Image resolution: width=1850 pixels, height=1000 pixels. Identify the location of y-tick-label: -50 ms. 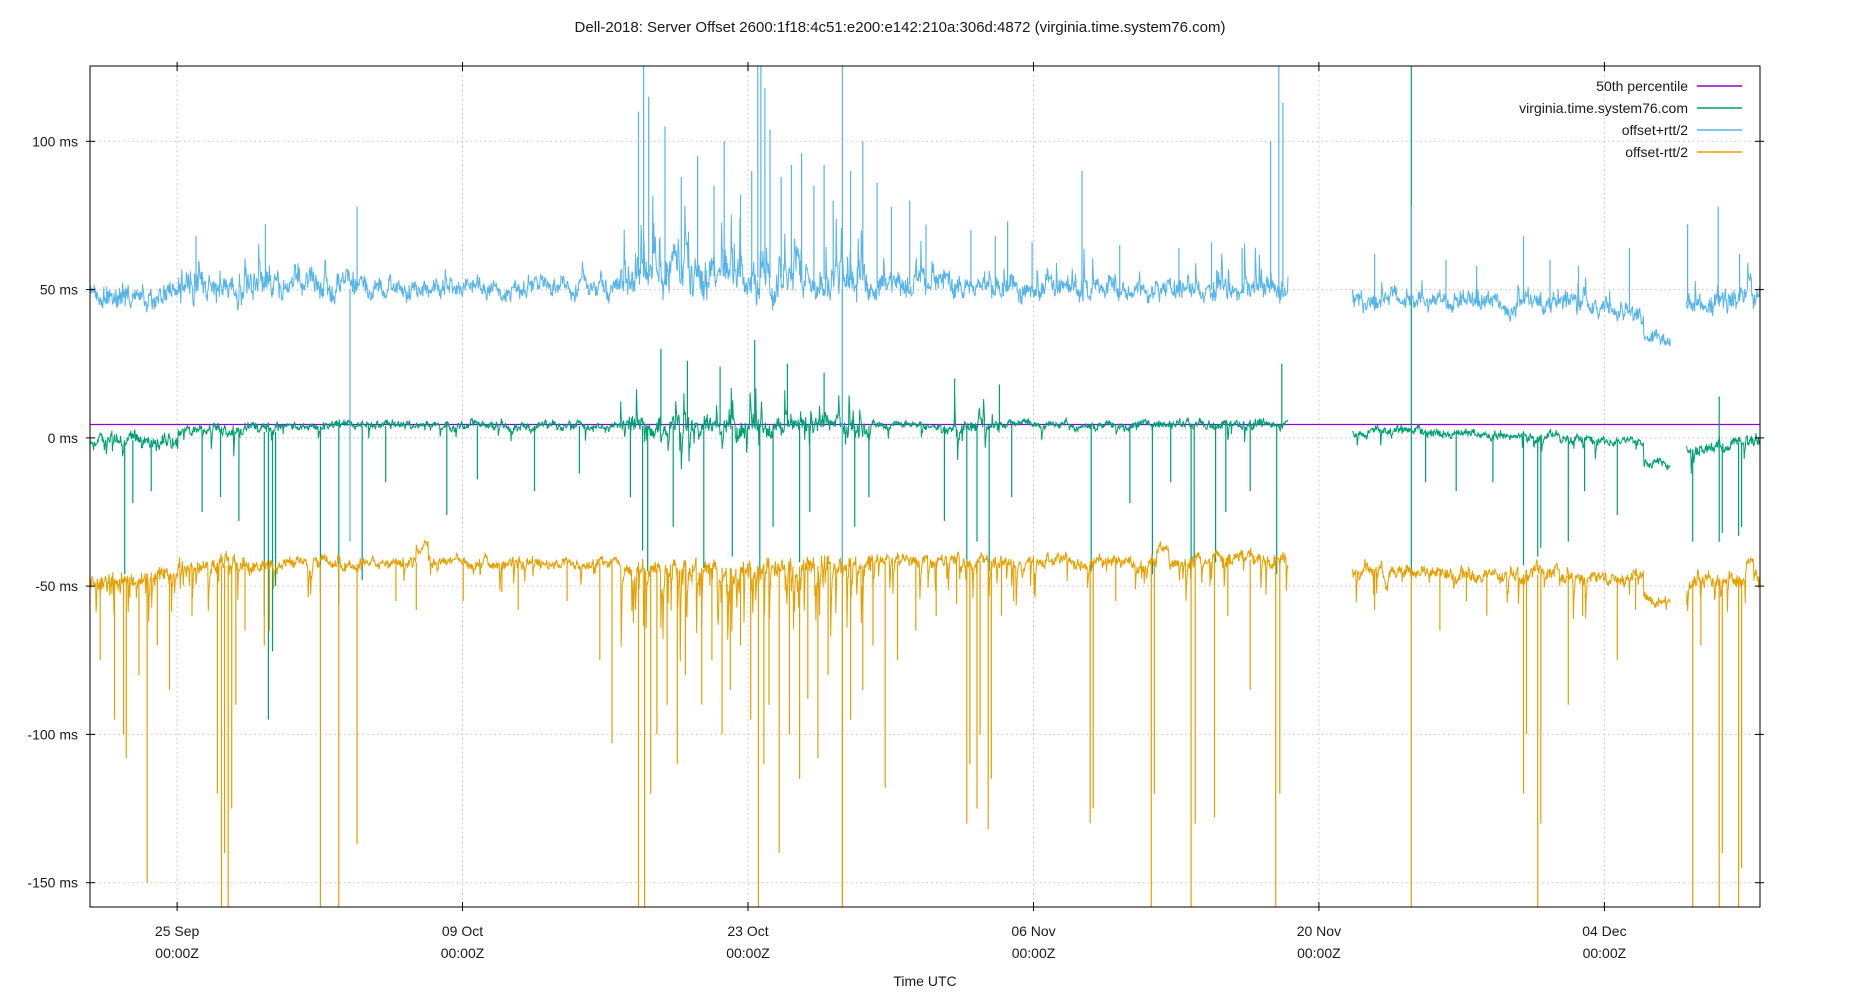
(56, 586).